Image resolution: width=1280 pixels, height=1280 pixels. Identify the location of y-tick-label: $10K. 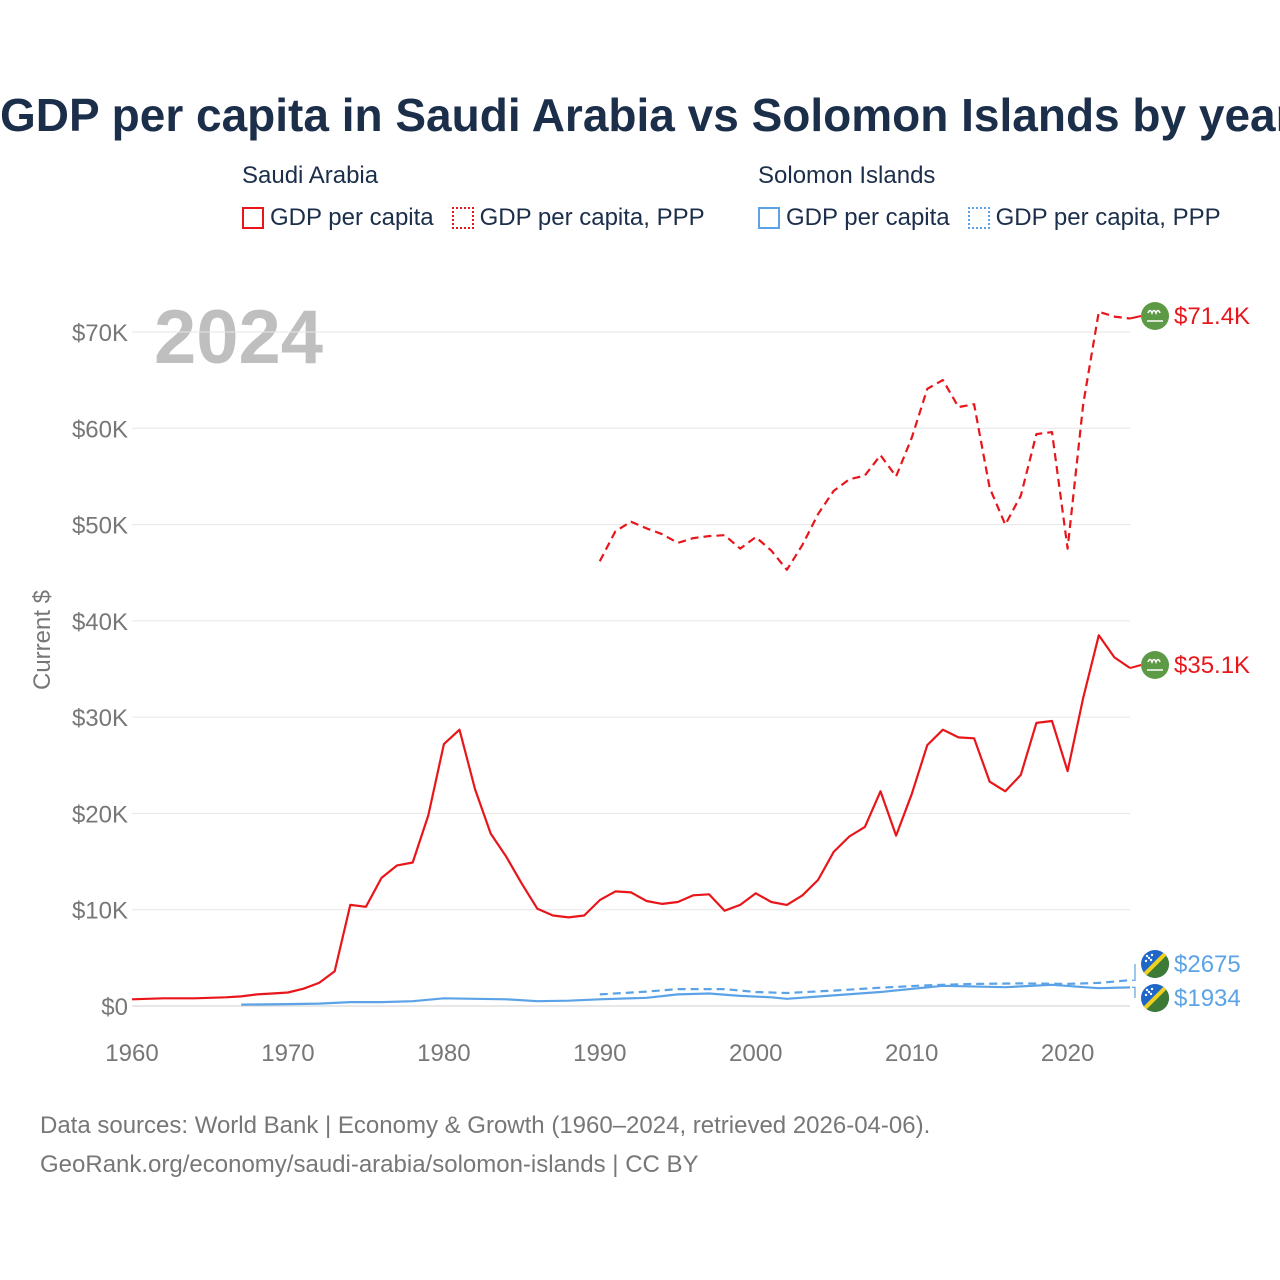
(100, 911).